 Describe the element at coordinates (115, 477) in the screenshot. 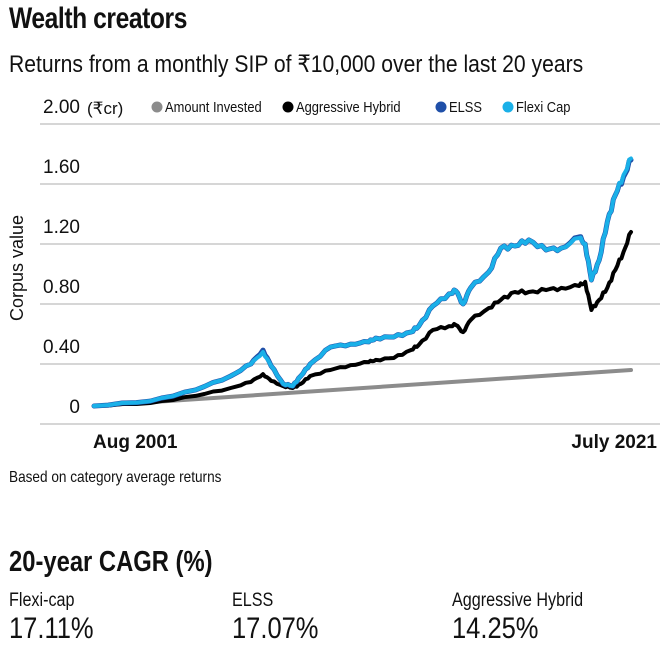

I see `footnote: Based on category average returns` at that location.